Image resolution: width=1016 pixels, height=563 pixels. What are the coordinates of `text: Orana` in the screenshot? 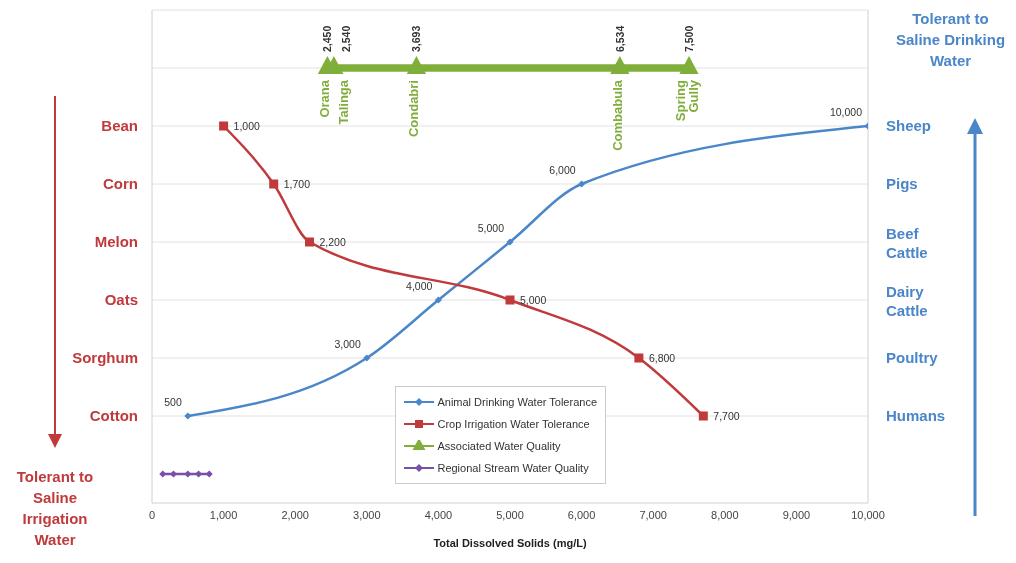 It's located at (325, 98).